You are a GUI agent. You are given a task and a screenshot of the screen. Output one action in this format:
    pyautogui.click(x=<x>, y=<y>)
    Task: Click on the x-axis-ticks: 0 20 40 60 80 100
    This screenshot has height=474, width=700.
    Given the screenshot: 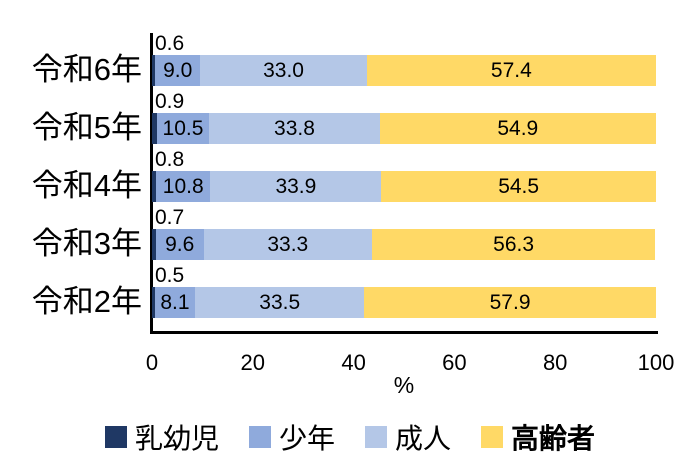 What is the action you would take?
    pyautogui.click(x=350, y=363)
    